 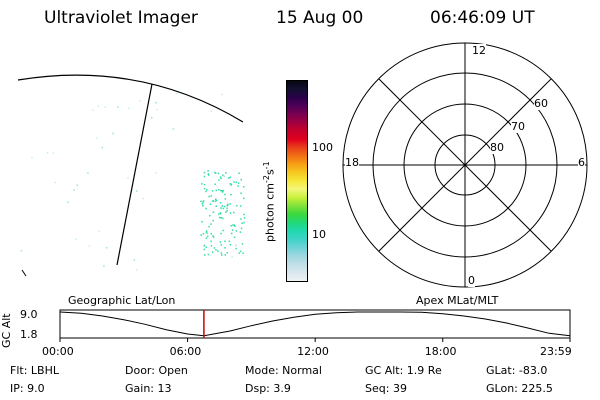 I want to click on mlt-label-0: 0, so click(x=471, y=280).